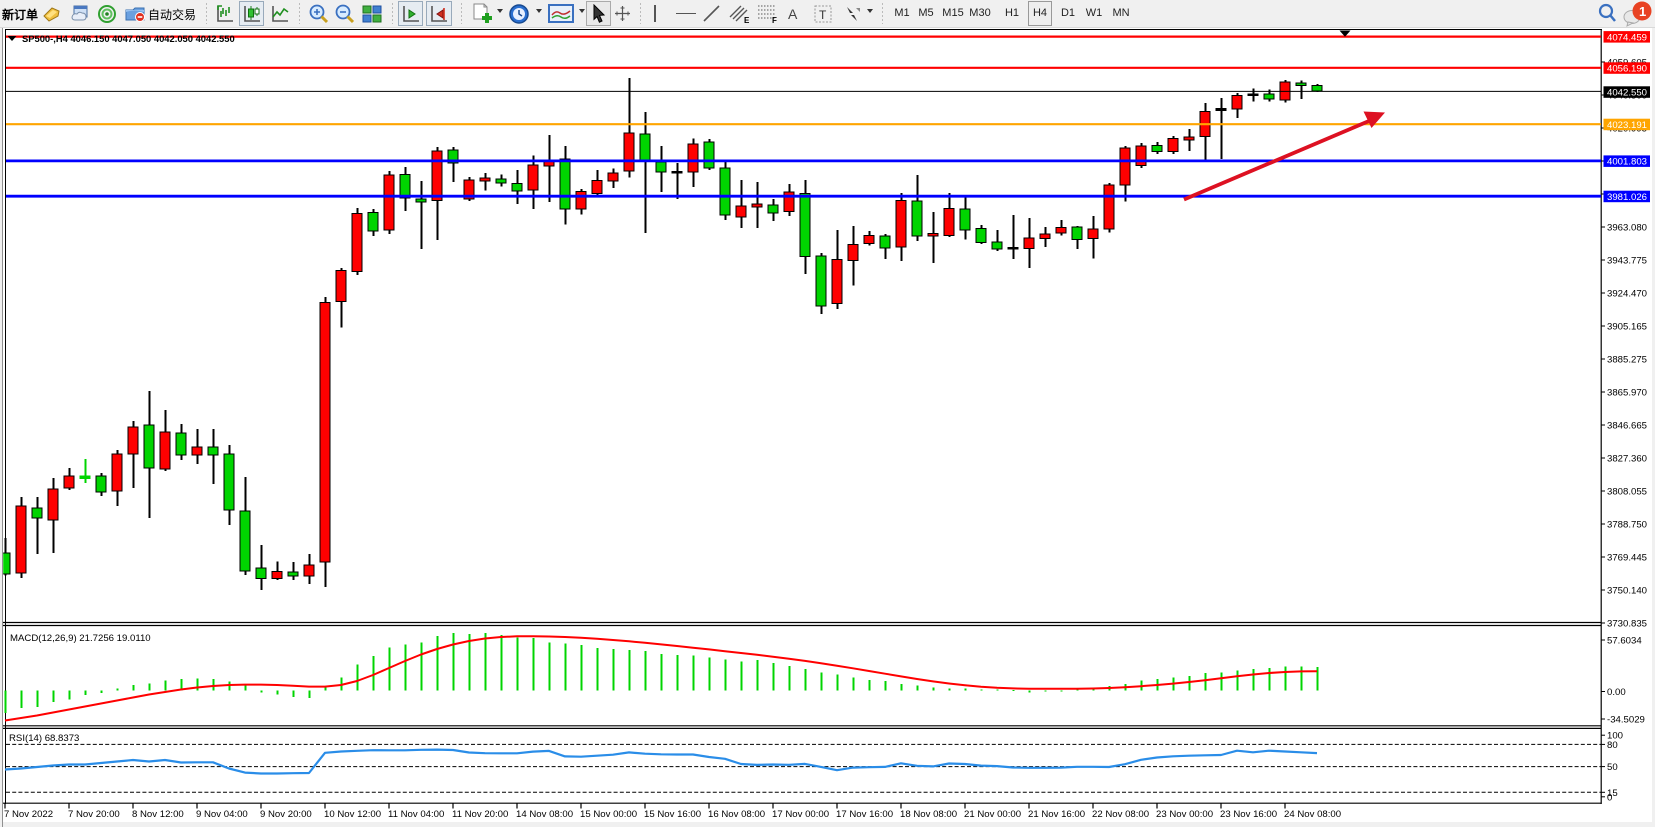  I want to click on svg-text: 4056.190, so click(1627, 69).